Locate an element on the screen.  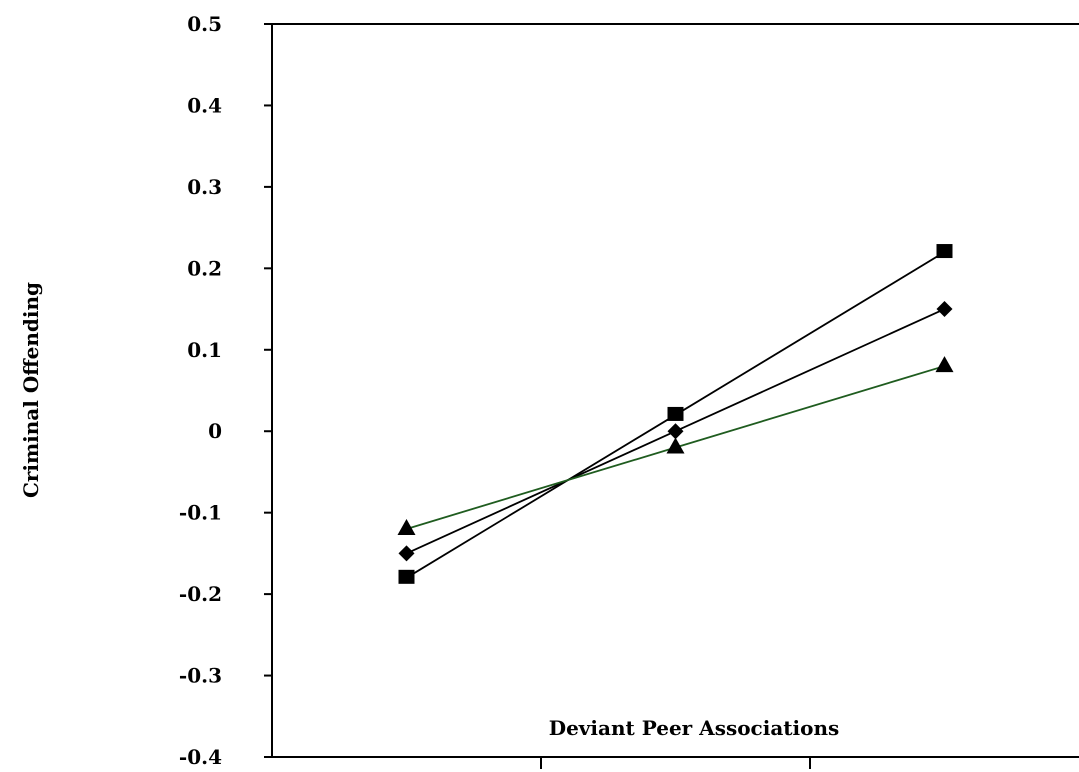
series-triangle is located at coordinates (675, 445).